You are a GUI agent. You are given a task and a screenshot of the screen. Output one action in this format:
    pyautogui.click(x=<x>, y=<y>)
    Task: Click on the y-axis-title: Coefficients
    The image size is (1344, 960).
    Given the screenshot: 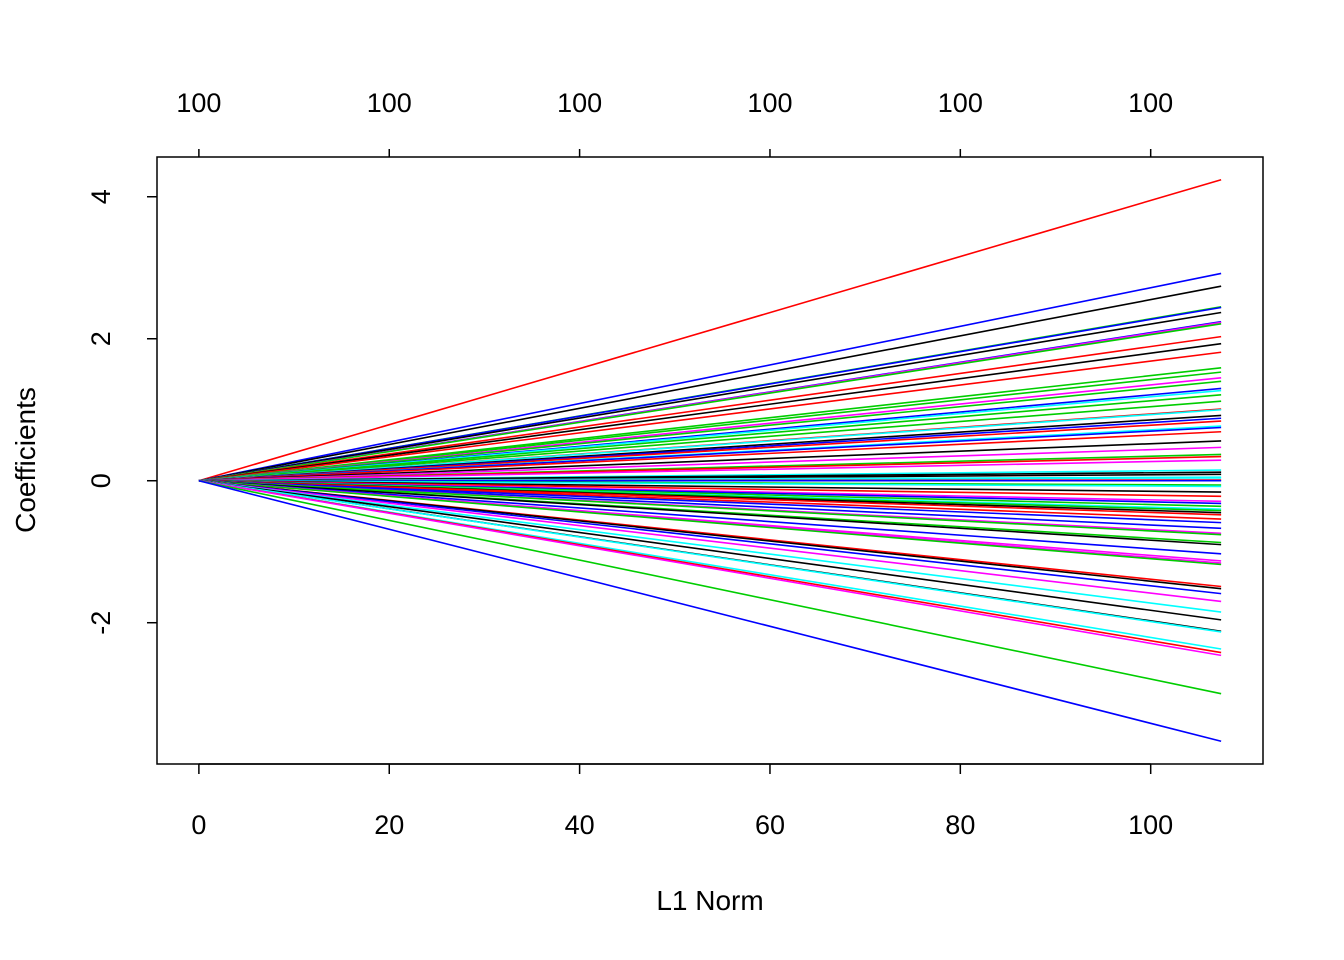 What is the action you would take?
    pyautogui.click(x=25, y=460)
    